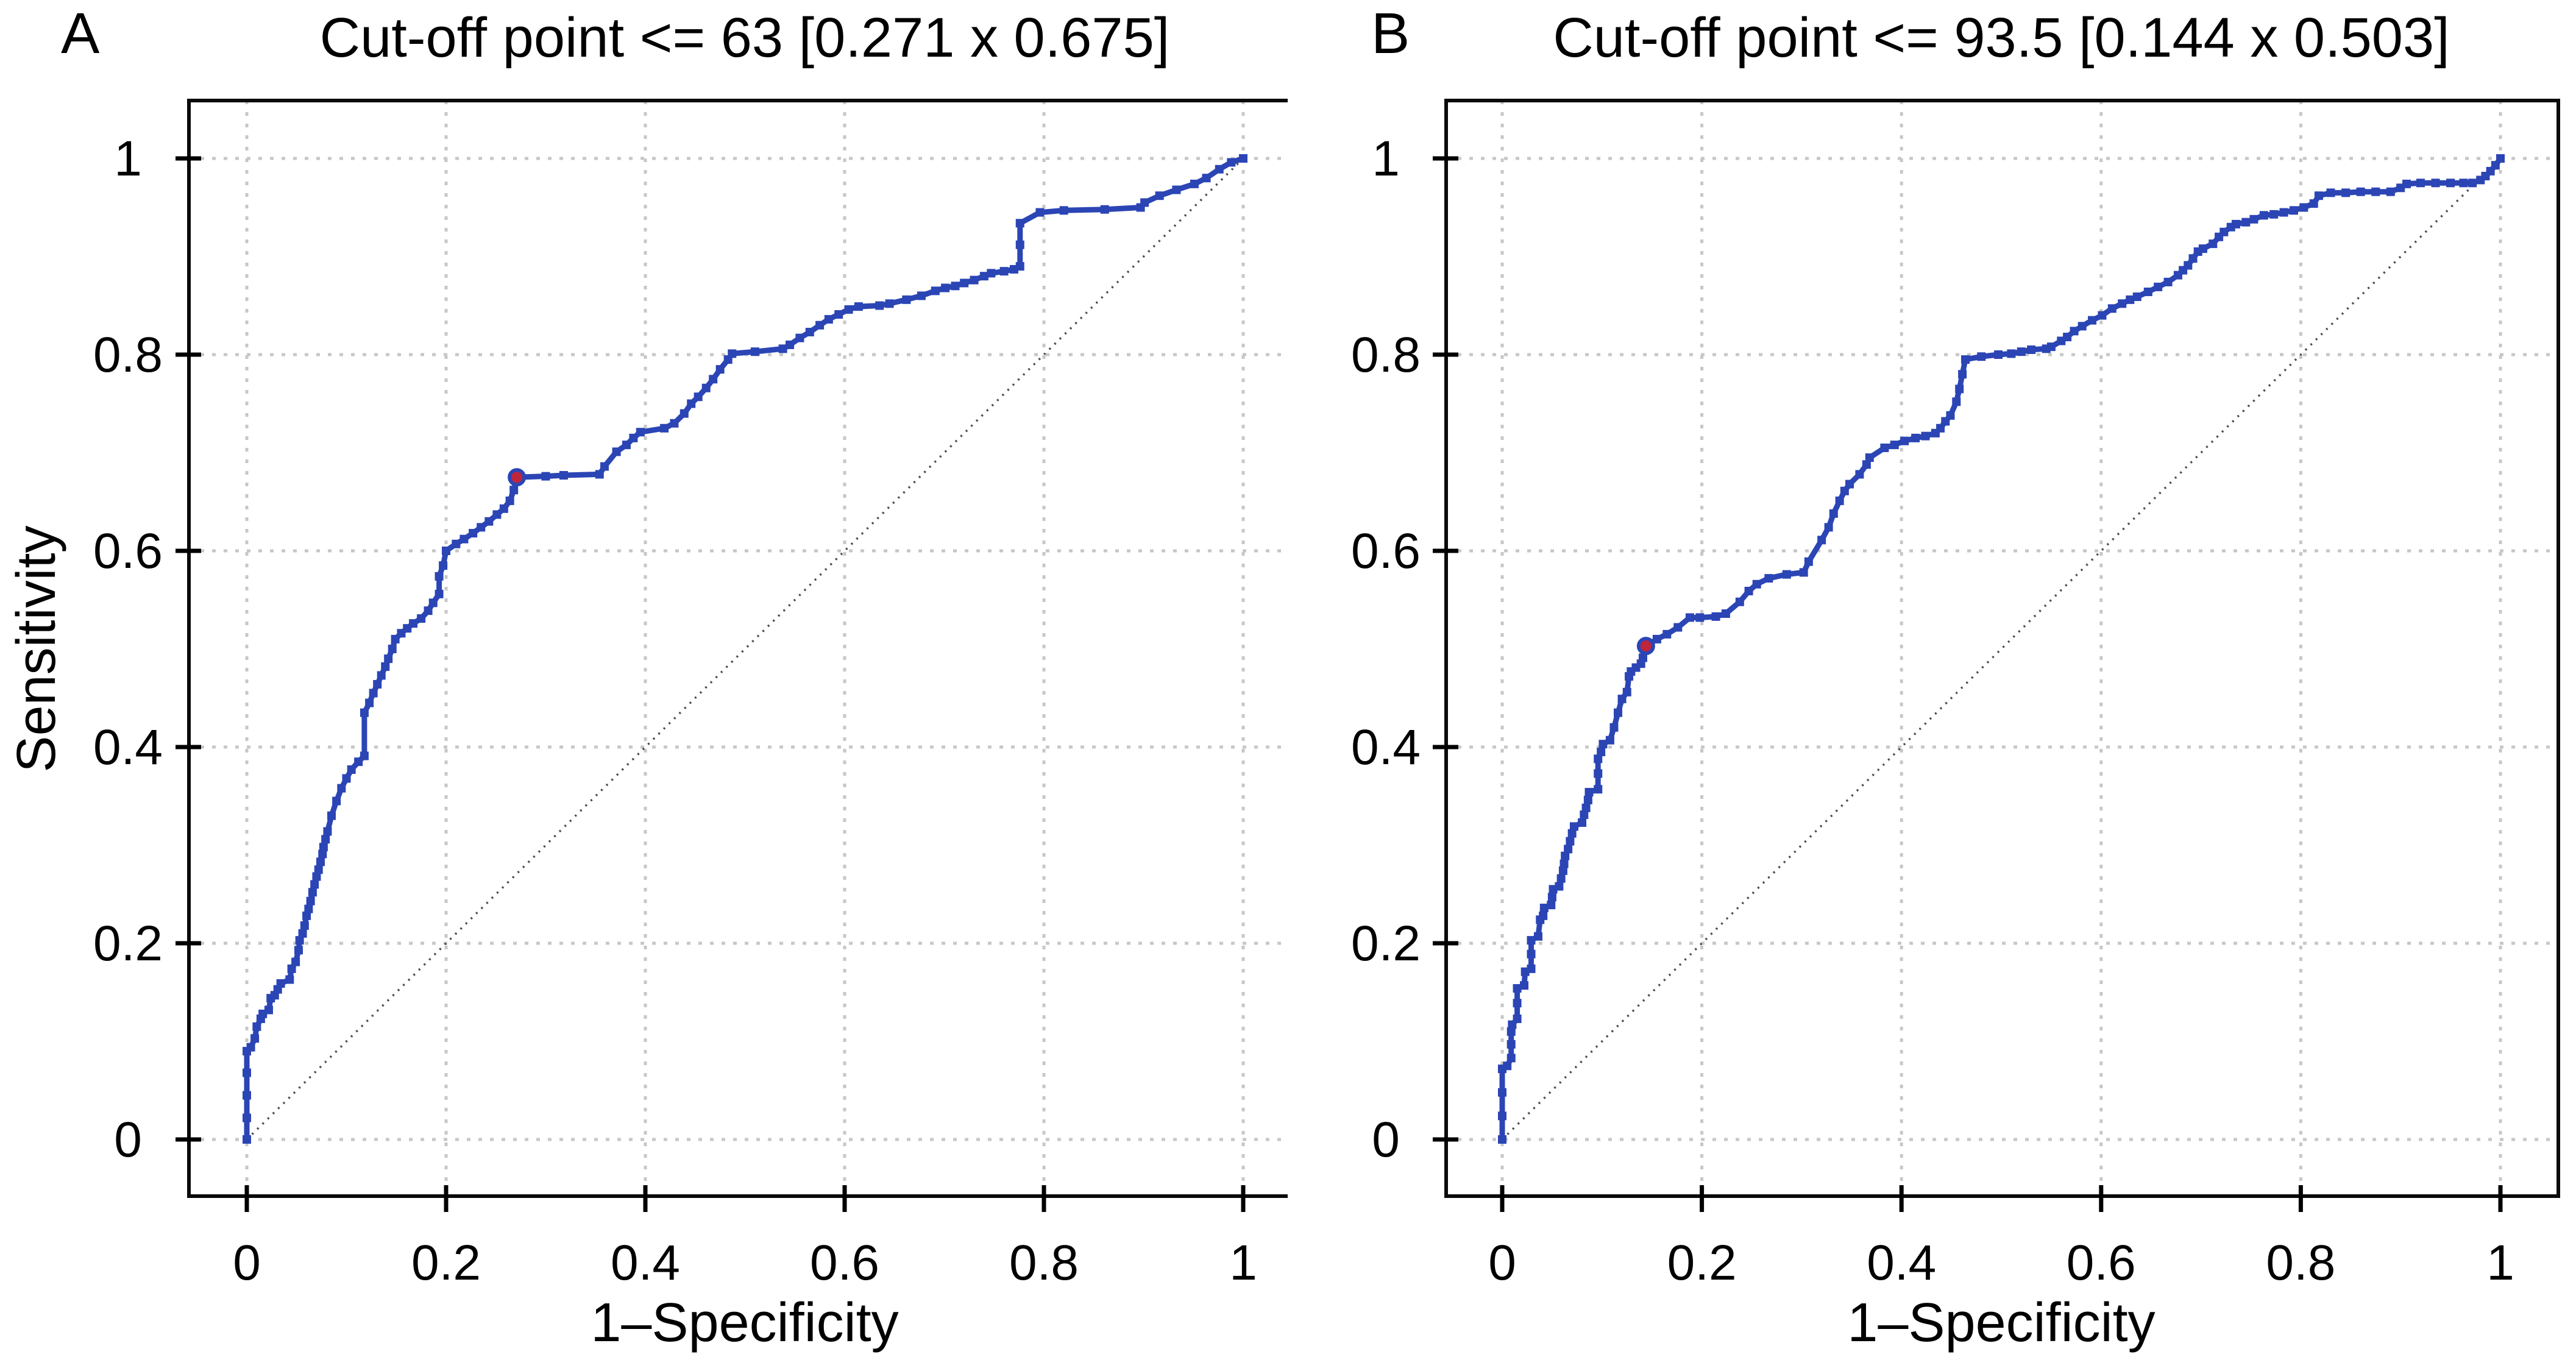 The image size is (2576, 1357). I want to click on y-tick-label: 0.4, so click(1386, 747).